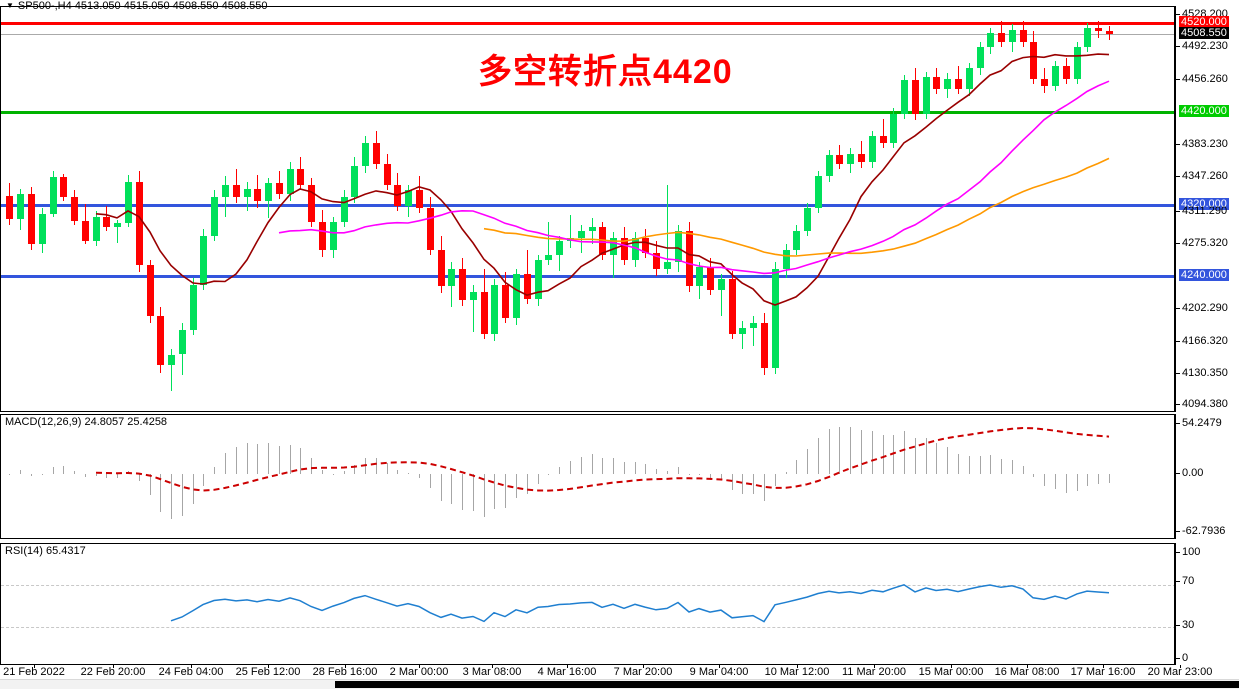 Image resolution: width=1239 pixels, height=689 pixels. Describe the element at coordinates (619, 684) in the screenshot. I see `horizontal-scrollbar` at that location.